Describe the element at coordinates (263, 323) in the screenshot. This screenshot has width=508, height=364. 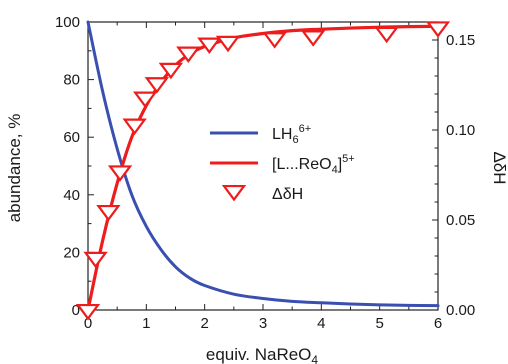
I see `x-tick-label: 3` at that location.